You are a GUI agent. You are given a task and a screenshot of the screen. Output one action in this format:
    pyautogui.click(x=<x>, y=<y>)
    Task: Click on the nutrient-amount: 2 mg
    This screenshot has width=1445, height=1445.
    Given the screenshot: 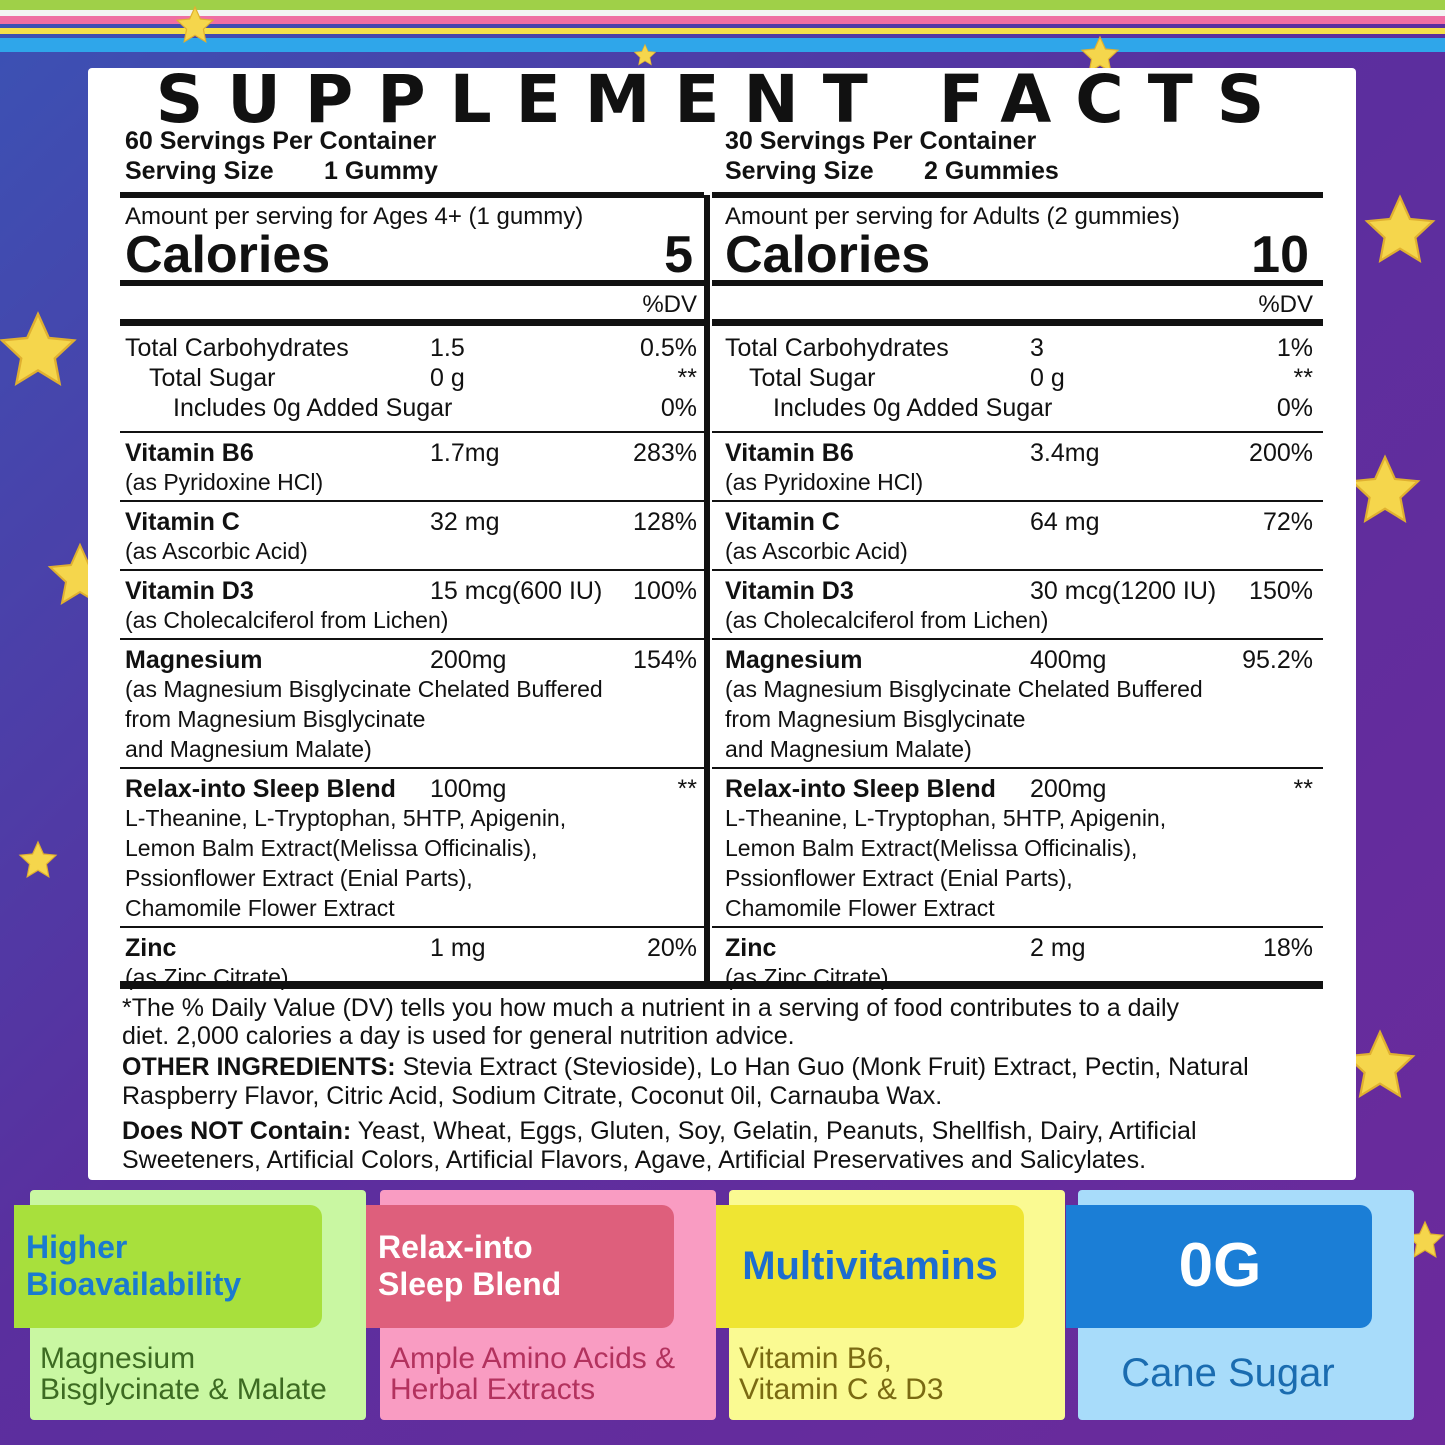 What is the action you would take?
    pyautogui.click(x=1058, y=948)
    